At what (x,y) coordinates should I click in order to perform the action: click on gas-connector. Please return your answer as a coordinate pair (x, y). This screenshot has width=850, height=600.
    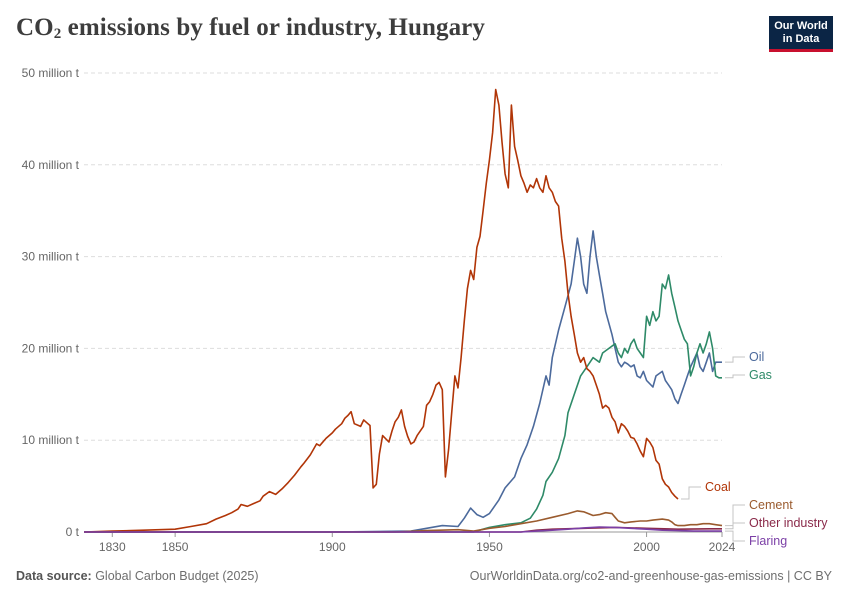
    Looking at the image, I should click on (735, 376).